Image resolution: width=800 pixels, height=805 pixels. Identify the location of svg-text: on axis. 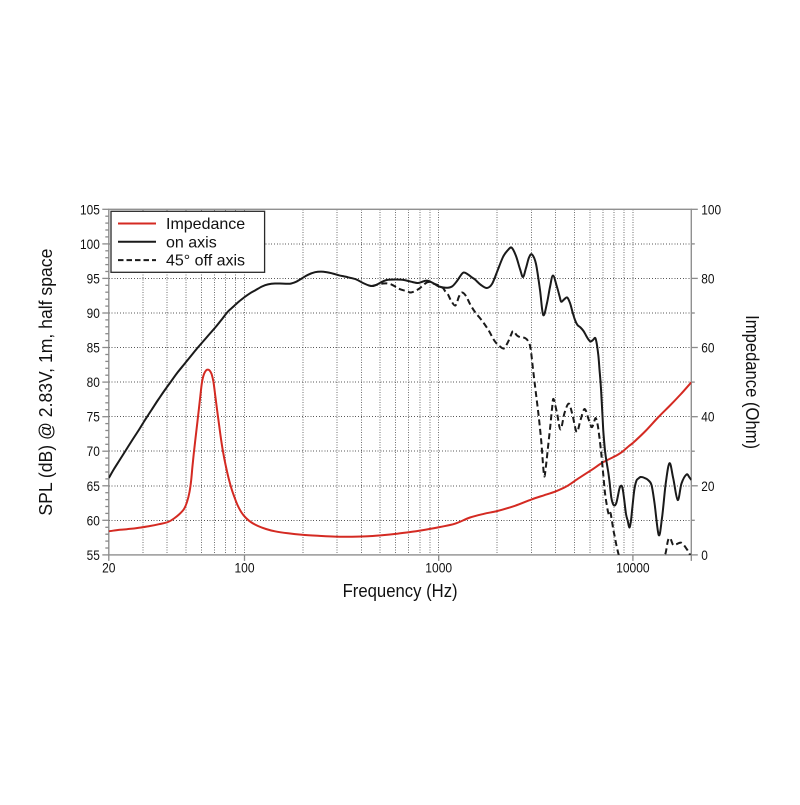
(191, 242).